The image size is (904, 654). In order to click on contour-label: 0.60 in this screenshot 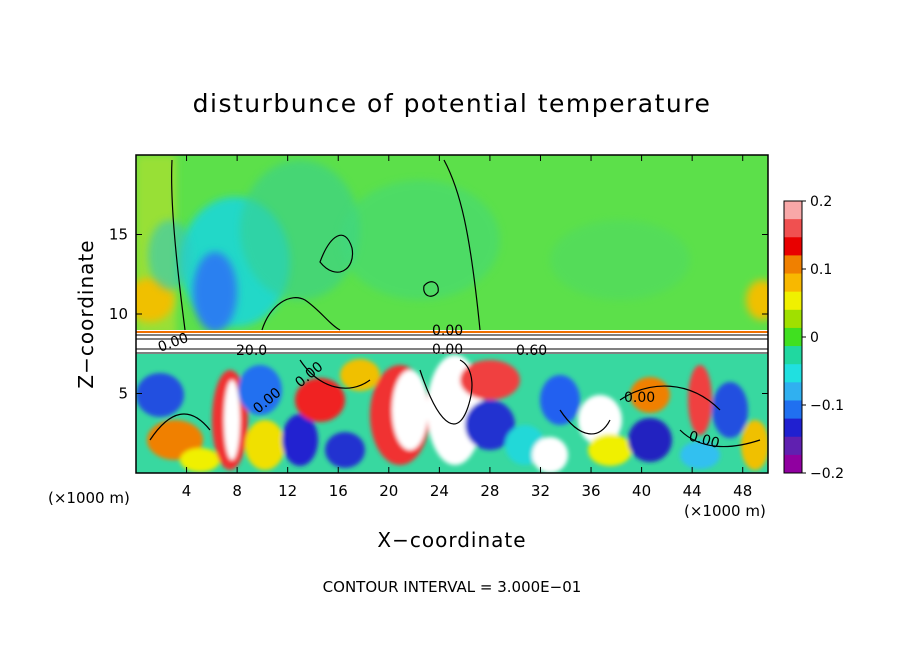, I will do `click(531, 351)`.